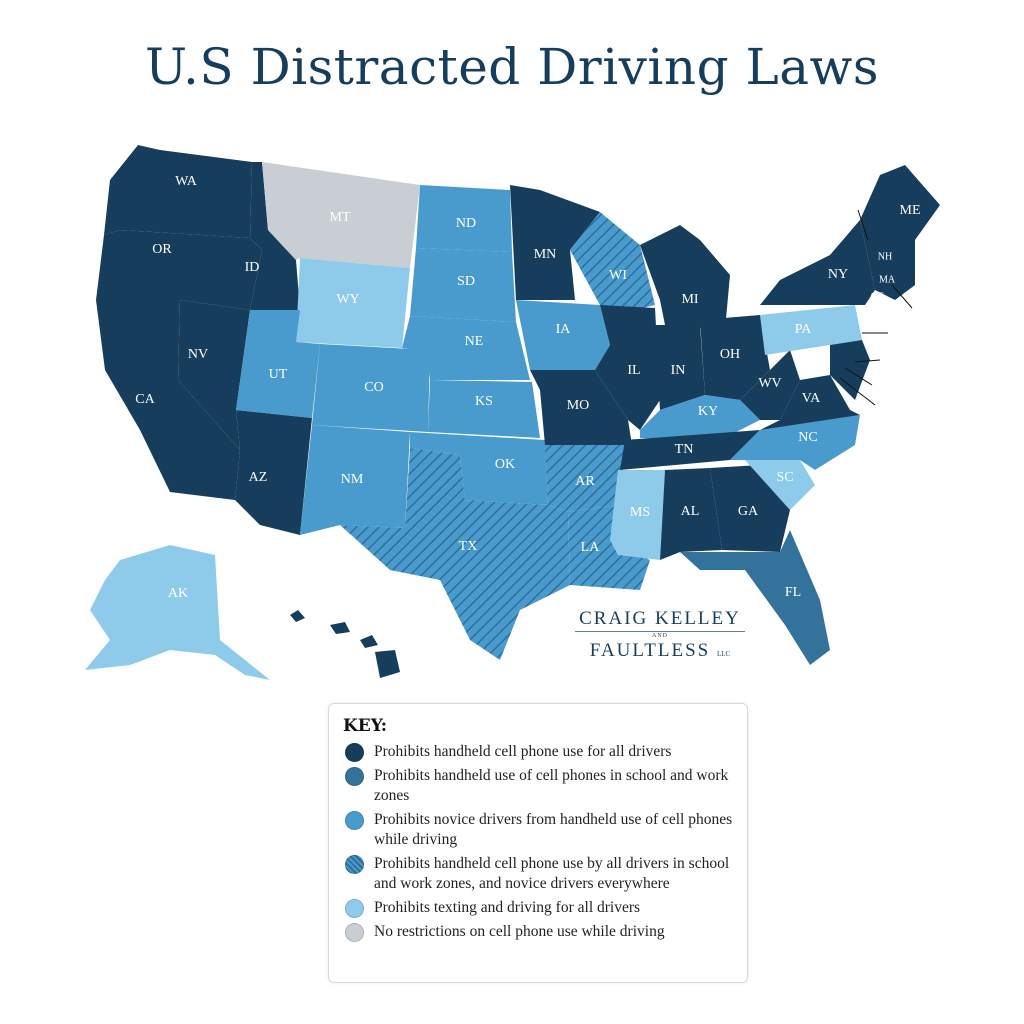 This screenshot has width=1024, height=1024. I want to click on state-mo, so click(581, 407).